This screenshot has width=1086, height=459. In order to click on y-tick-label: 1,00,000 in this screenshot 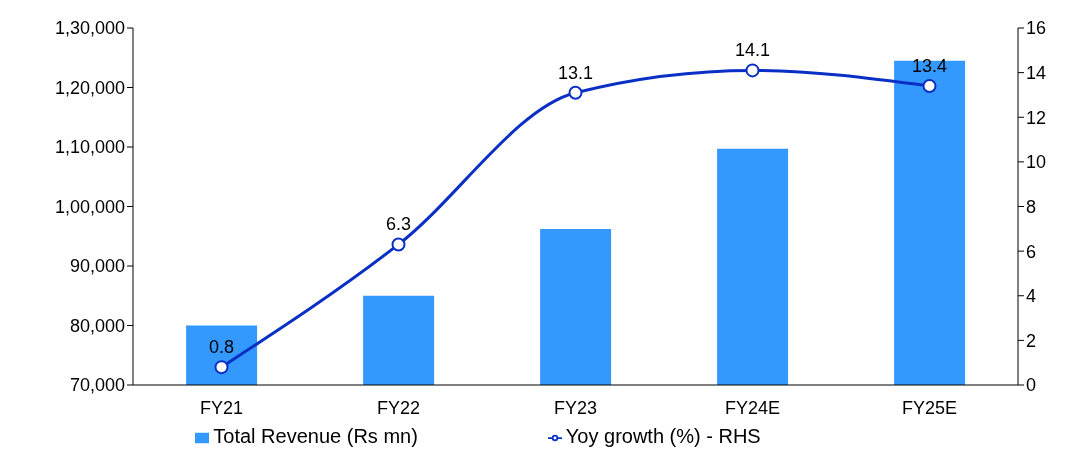, I will do `click(89, 206)`.